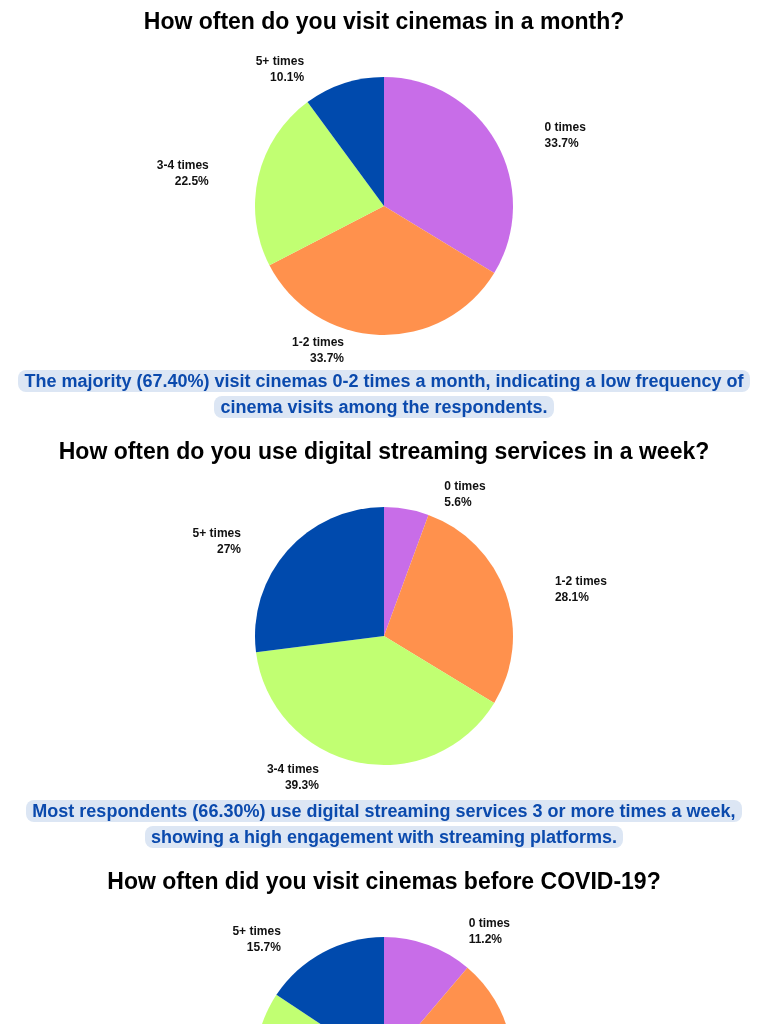  What do you see at coordinates (287, 77) in the screenshot?
I see `data-label: 10.1%` at bounding box center [287, 77].